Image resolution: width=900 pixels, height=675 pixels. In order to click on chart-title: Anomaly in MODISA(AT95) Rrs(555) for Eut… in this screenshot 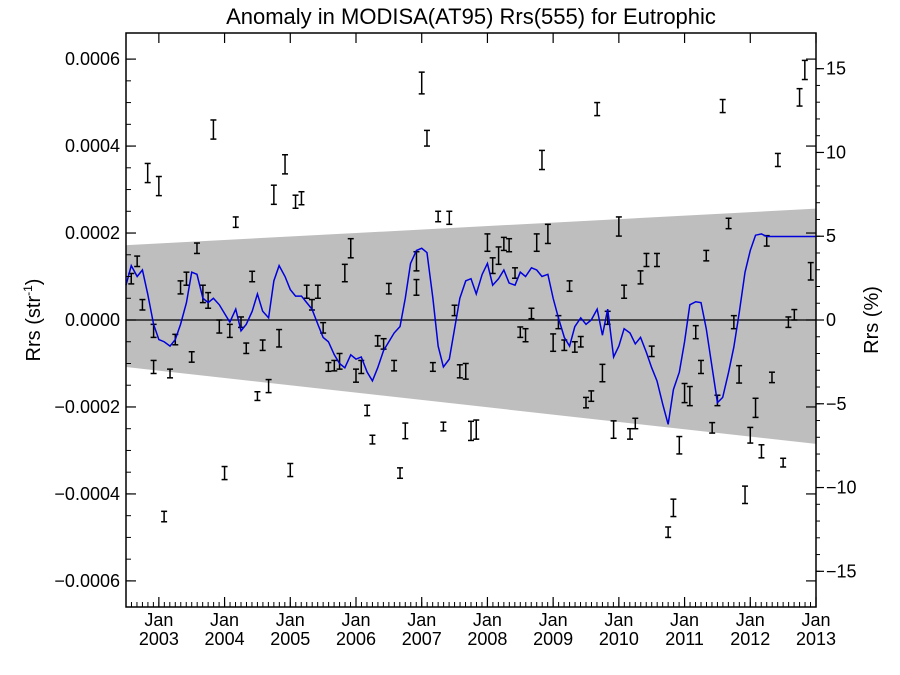, I will do `click(471, 16)`.